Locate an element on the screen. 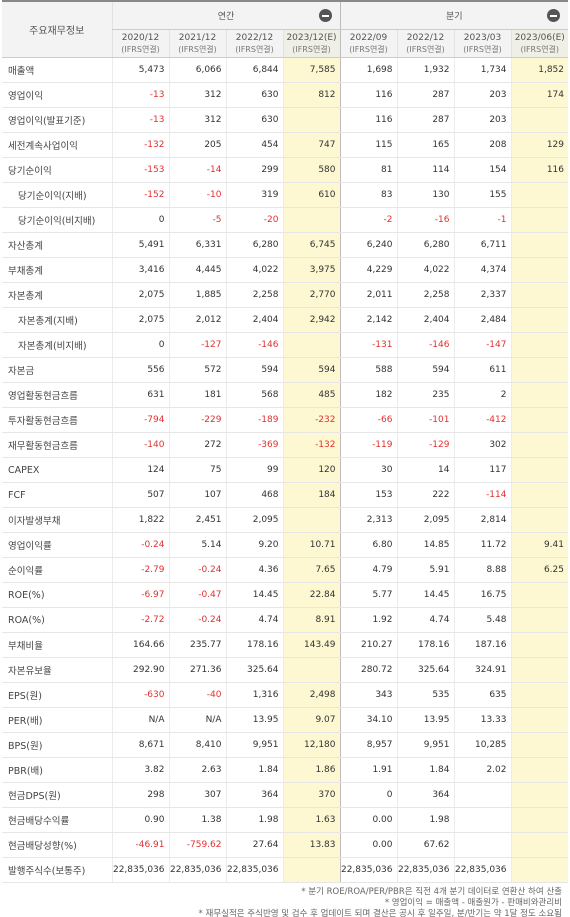 This screenshot has width=570, height=917. row-label: FCF is located at coordinates (57, 495).